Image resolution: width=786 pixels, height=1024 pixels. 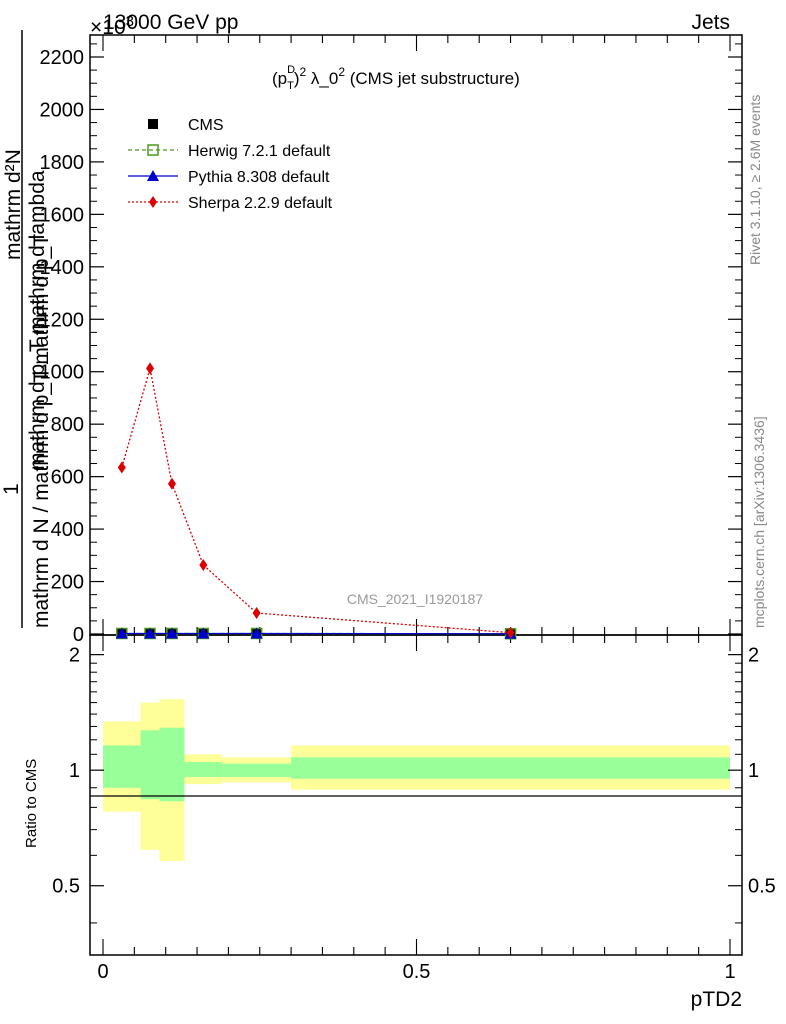 I want to click on y-tick-label: 1800, so click(x=62, y=163).